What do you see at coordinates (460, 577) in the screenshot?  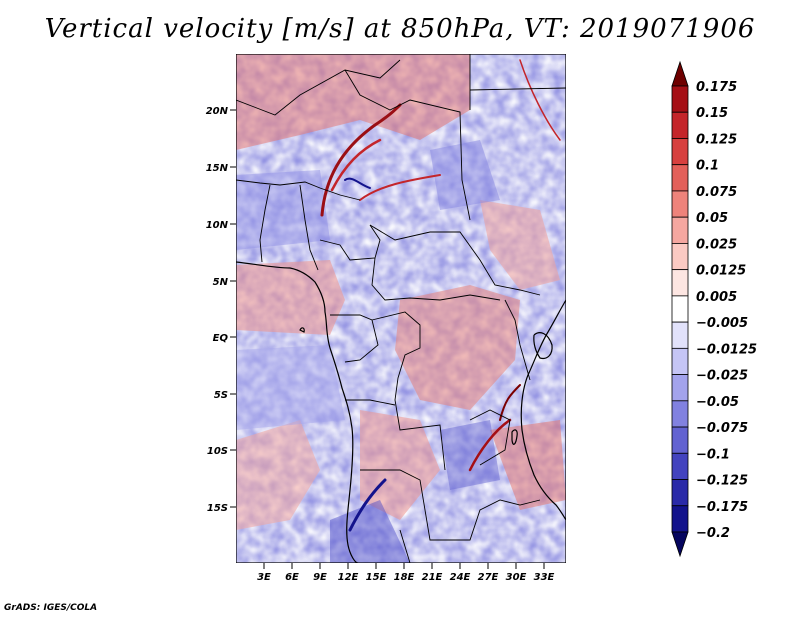 I see `lon-label: 24E` at bounding box center [460, 577].